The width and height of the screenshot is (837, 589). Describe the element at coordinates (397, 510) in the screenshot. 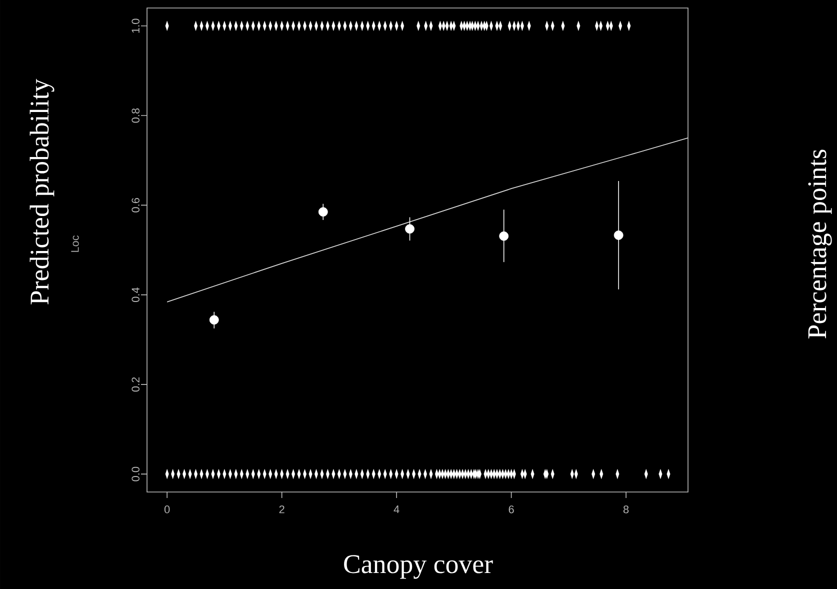

I see `x-tick-label: 4` at that location.